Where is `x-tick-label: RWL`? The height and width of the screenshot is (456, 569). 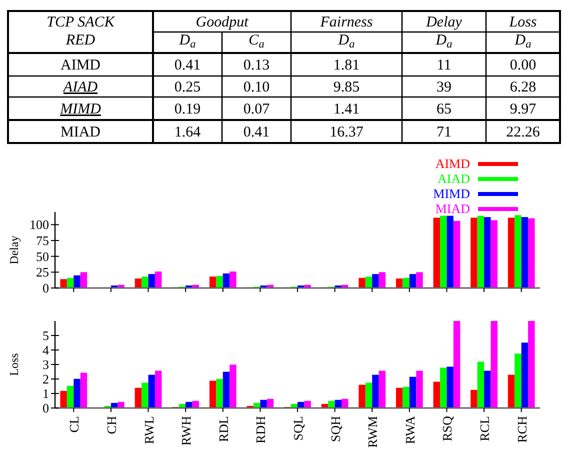
x-tick-label: RWL is located at coordinates (148, 430).